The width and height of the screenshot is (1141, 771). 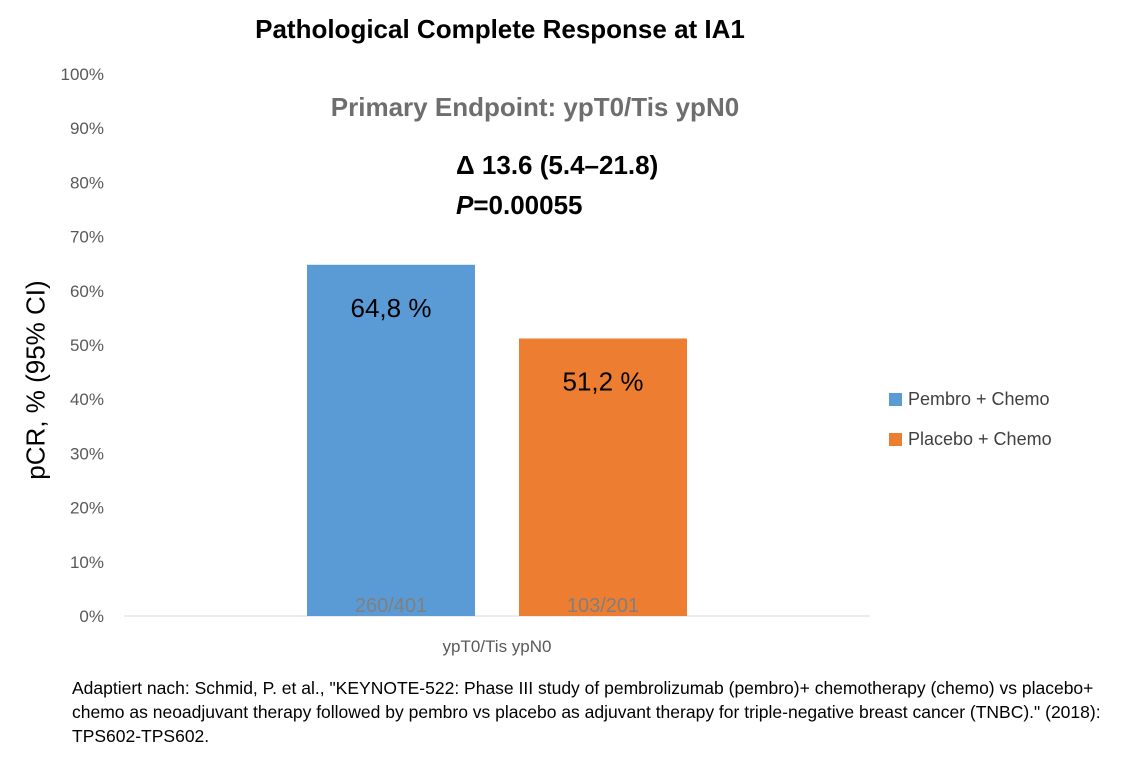 What do you see at coordinates (87, 182) in the screenshot?
I see `y-tick-label: 80%` at bounding box center [87, 182].